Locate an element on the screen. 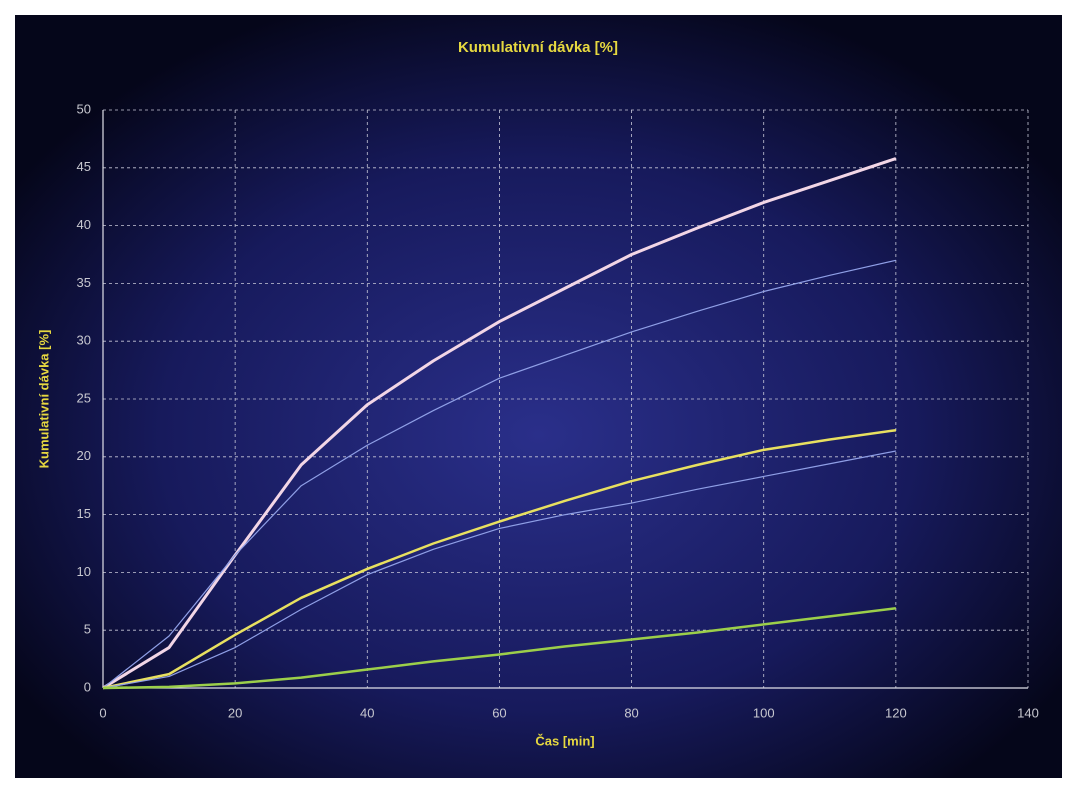 The image size is (1077, 800). y-tick-label: 30 is located at coordinates (84, 340).